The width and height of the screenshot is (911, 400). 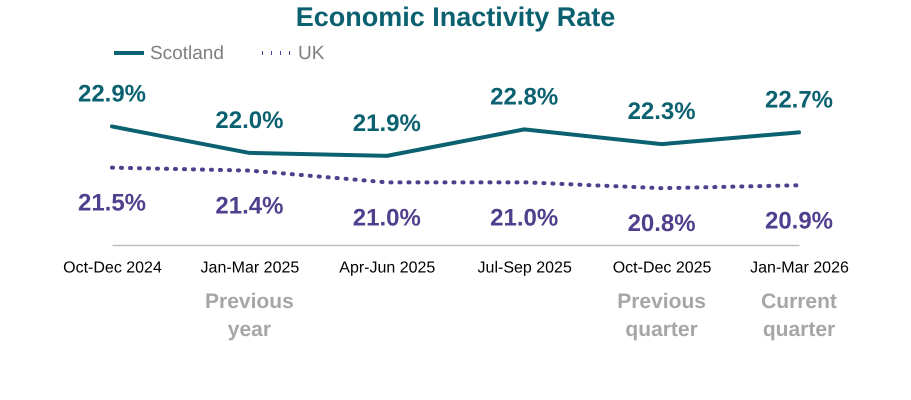 What do you see at coordinates (112, 268) in the screenshot?
I see `x-tick-label: Oct-Dec 2024` at bounding box center [112, 268].